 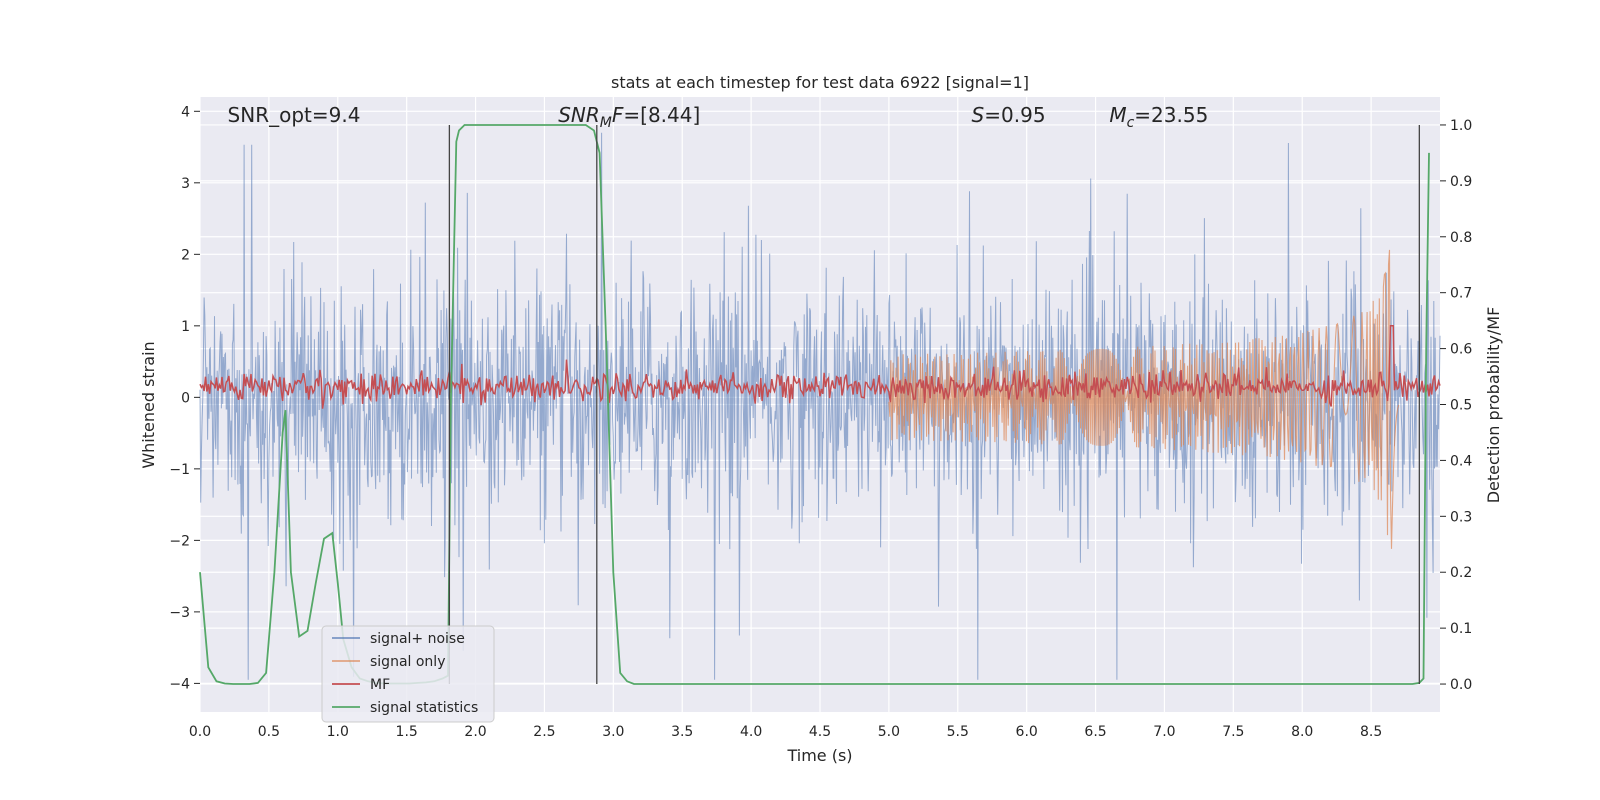 What do you see at coordinates (629, 117) in the screenshot?
I see `annotation-snr-mf: SNRMF=[8.44]` at bounding box center [629, 117].